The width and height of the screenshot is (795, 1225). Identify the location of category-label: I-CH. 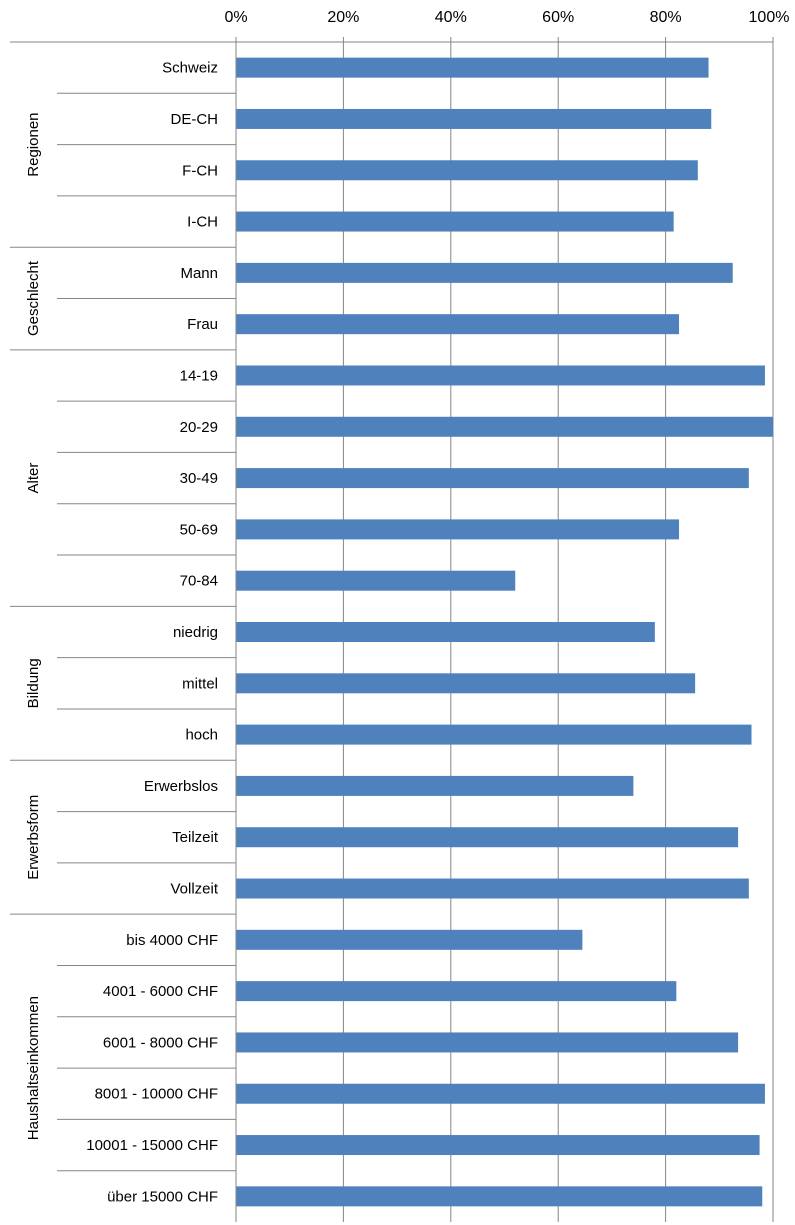
(202, 222).